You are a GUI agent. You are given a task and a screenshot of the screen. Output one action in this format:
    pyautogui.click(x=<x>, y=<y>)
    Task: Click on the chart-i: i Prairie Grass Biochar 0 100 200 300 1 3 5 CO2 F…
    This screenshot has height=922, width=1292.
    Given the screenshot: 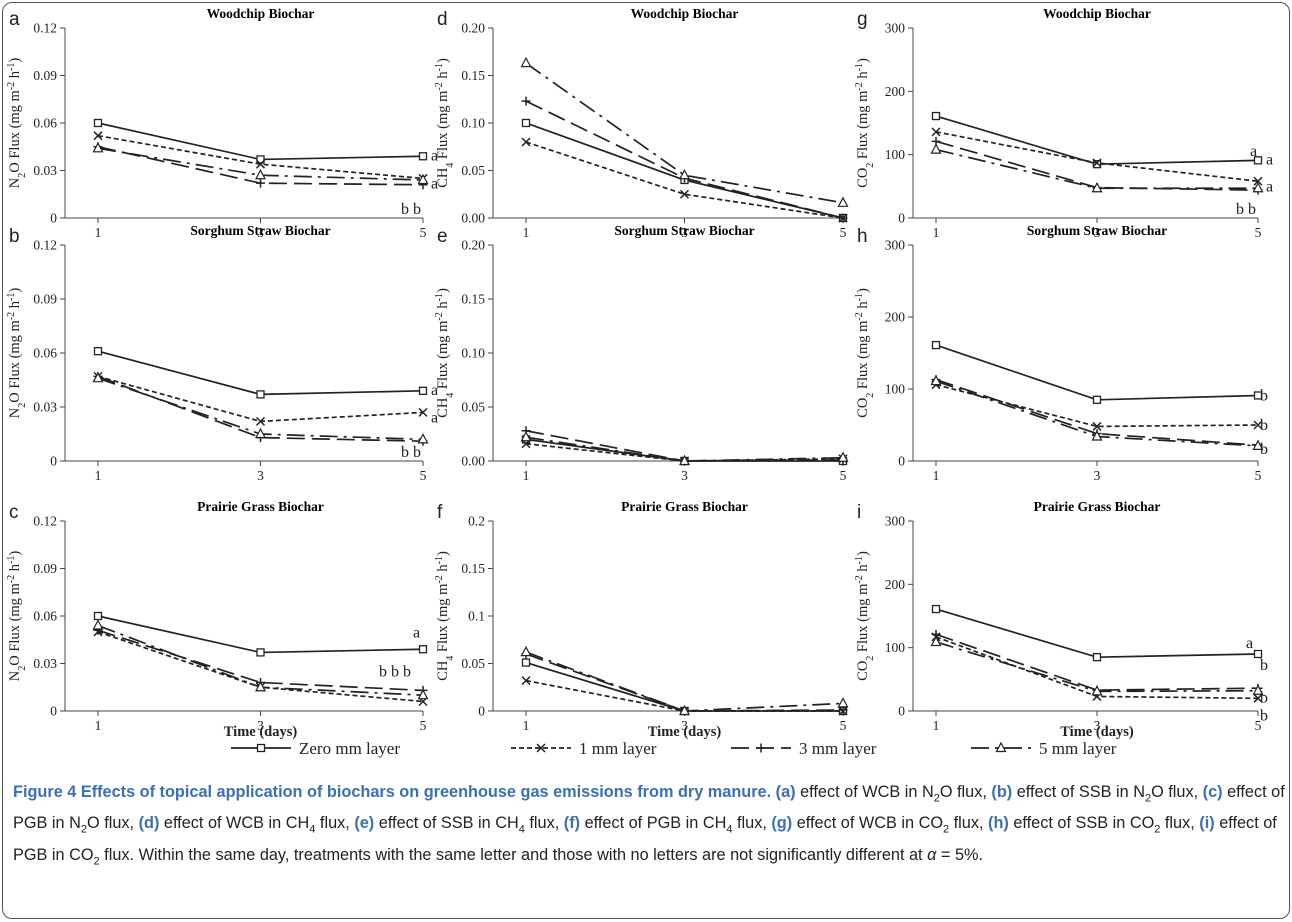 What is the action you would take?
    pyautogui.click(x=1061, y=619)
    